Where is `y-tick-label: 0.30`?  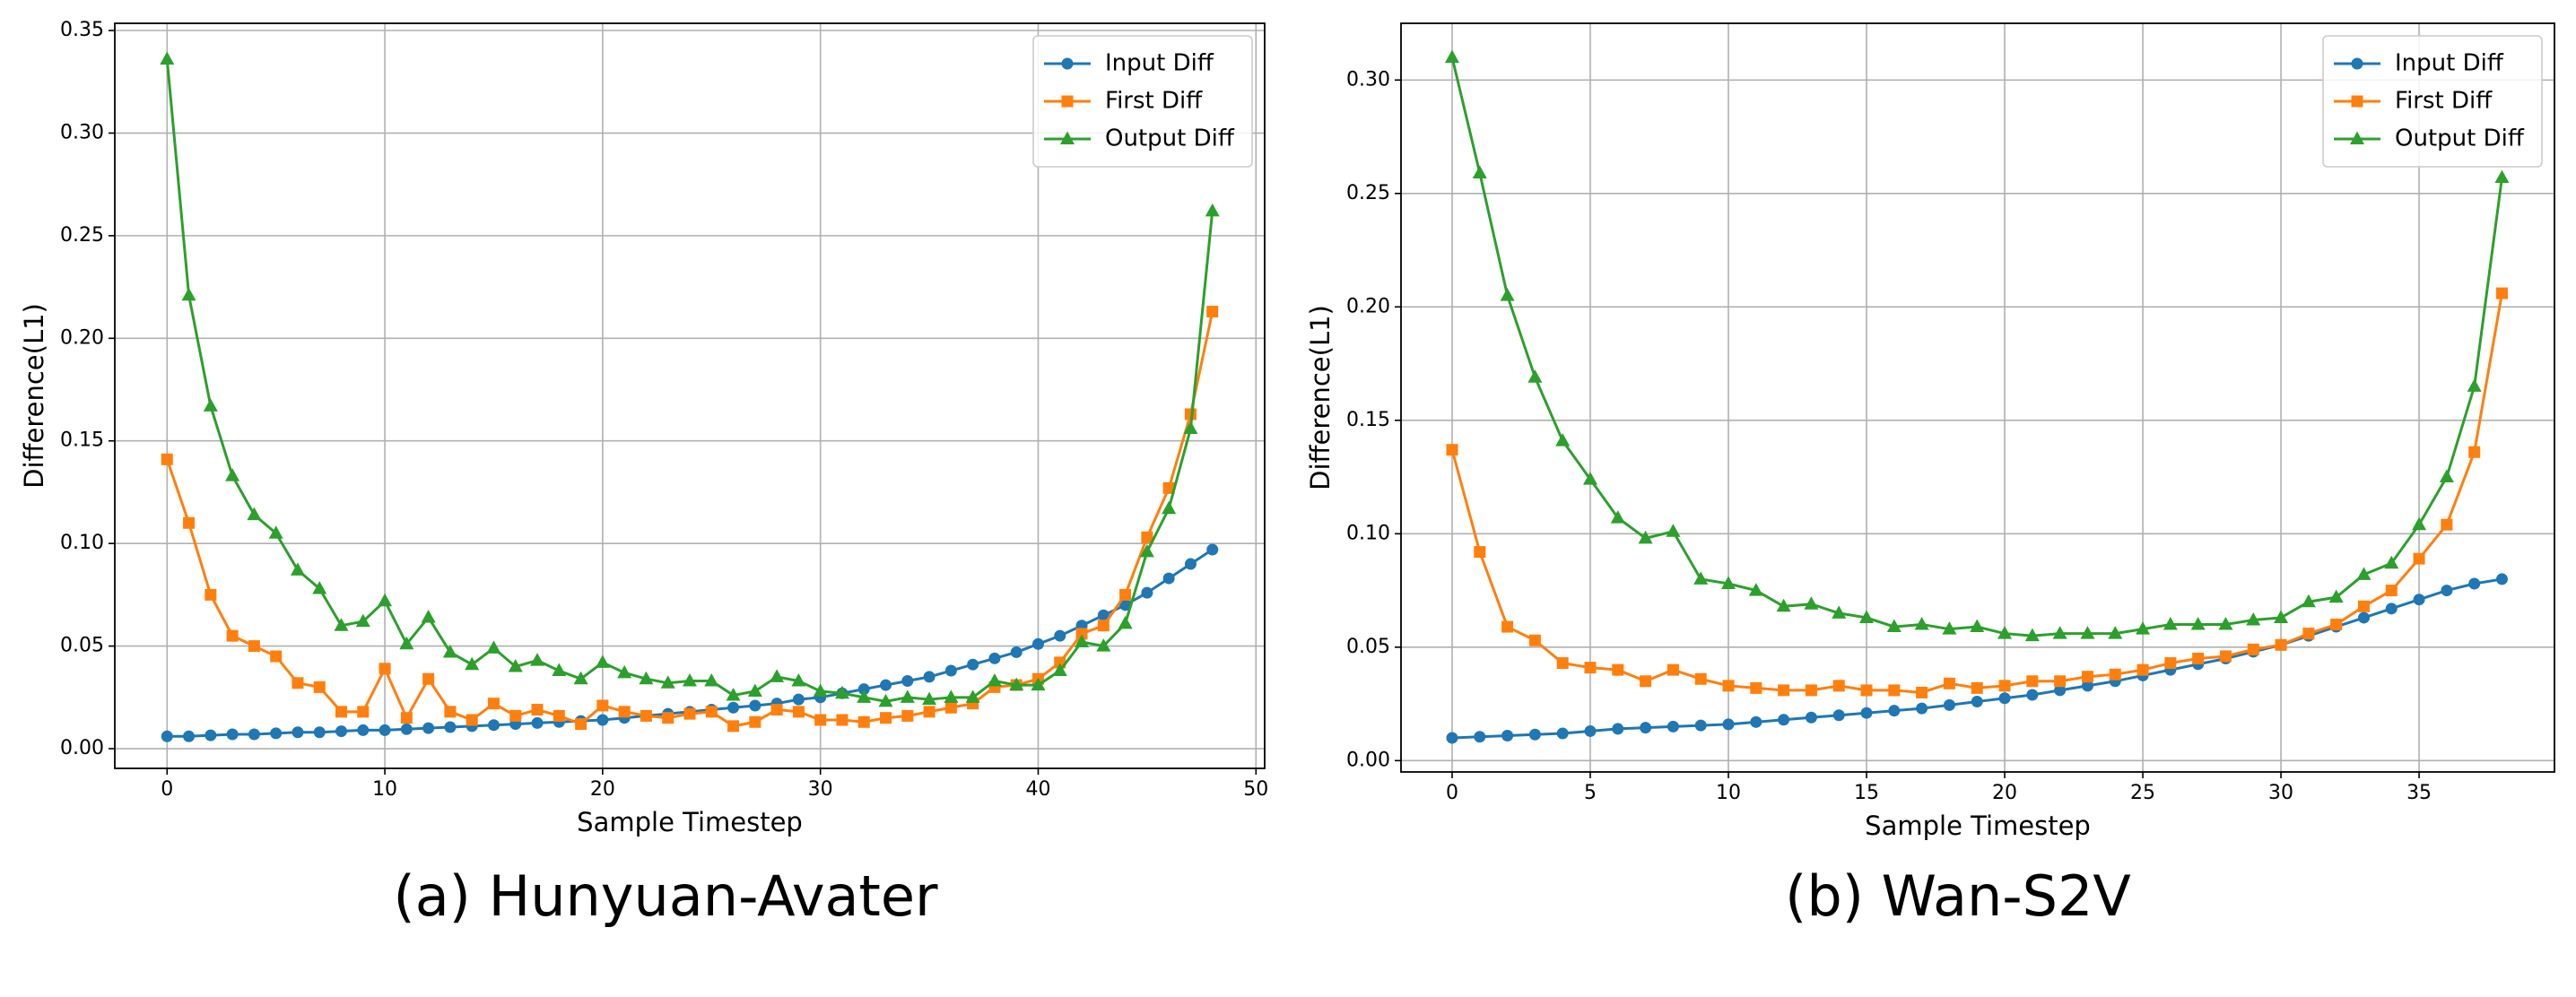 y-tick-label: 0.30 is located at coordinates (1368, 79).